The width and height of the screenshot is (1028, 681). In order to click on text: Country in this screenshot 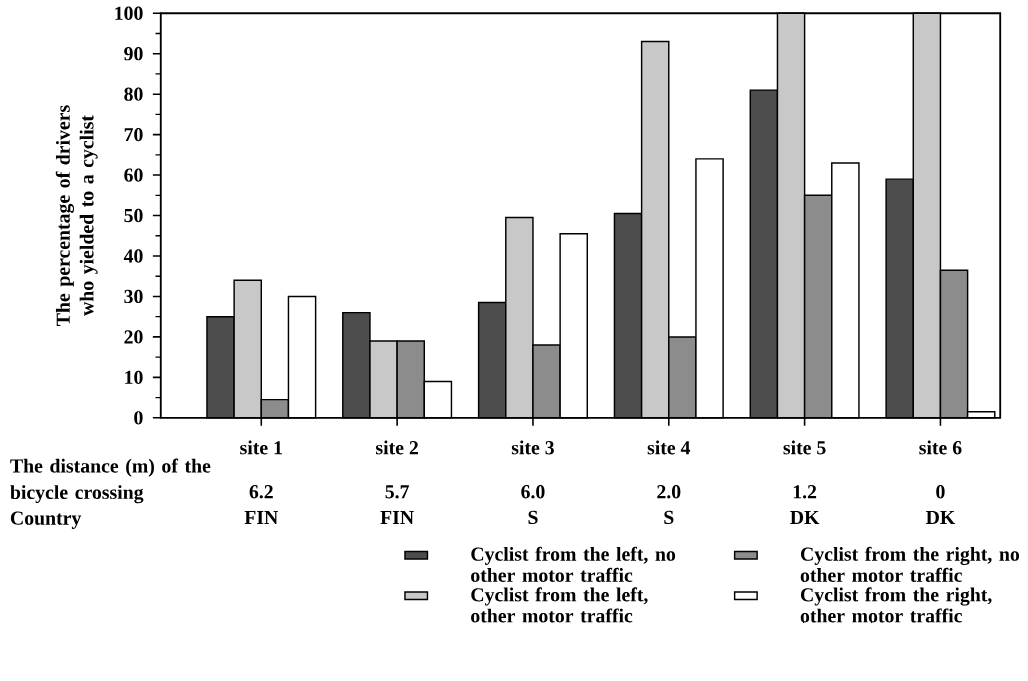, I will do `click(46, 520)`.